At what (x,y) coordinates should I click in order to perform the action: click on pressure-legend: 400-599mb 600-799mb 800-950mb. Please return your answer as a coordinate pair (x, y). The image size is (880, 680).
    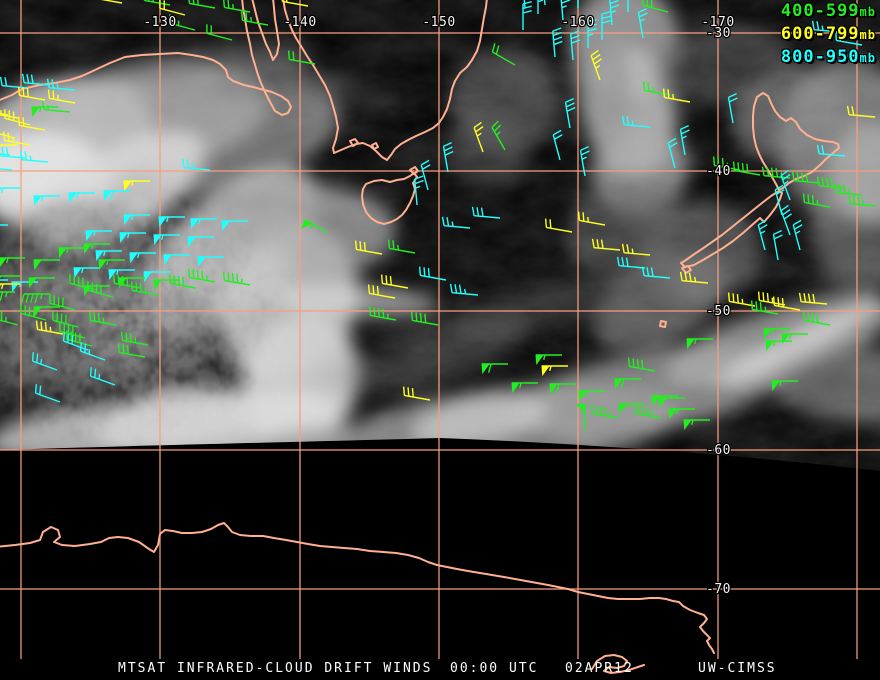
    Looking at the image, I should click on (828, 34).